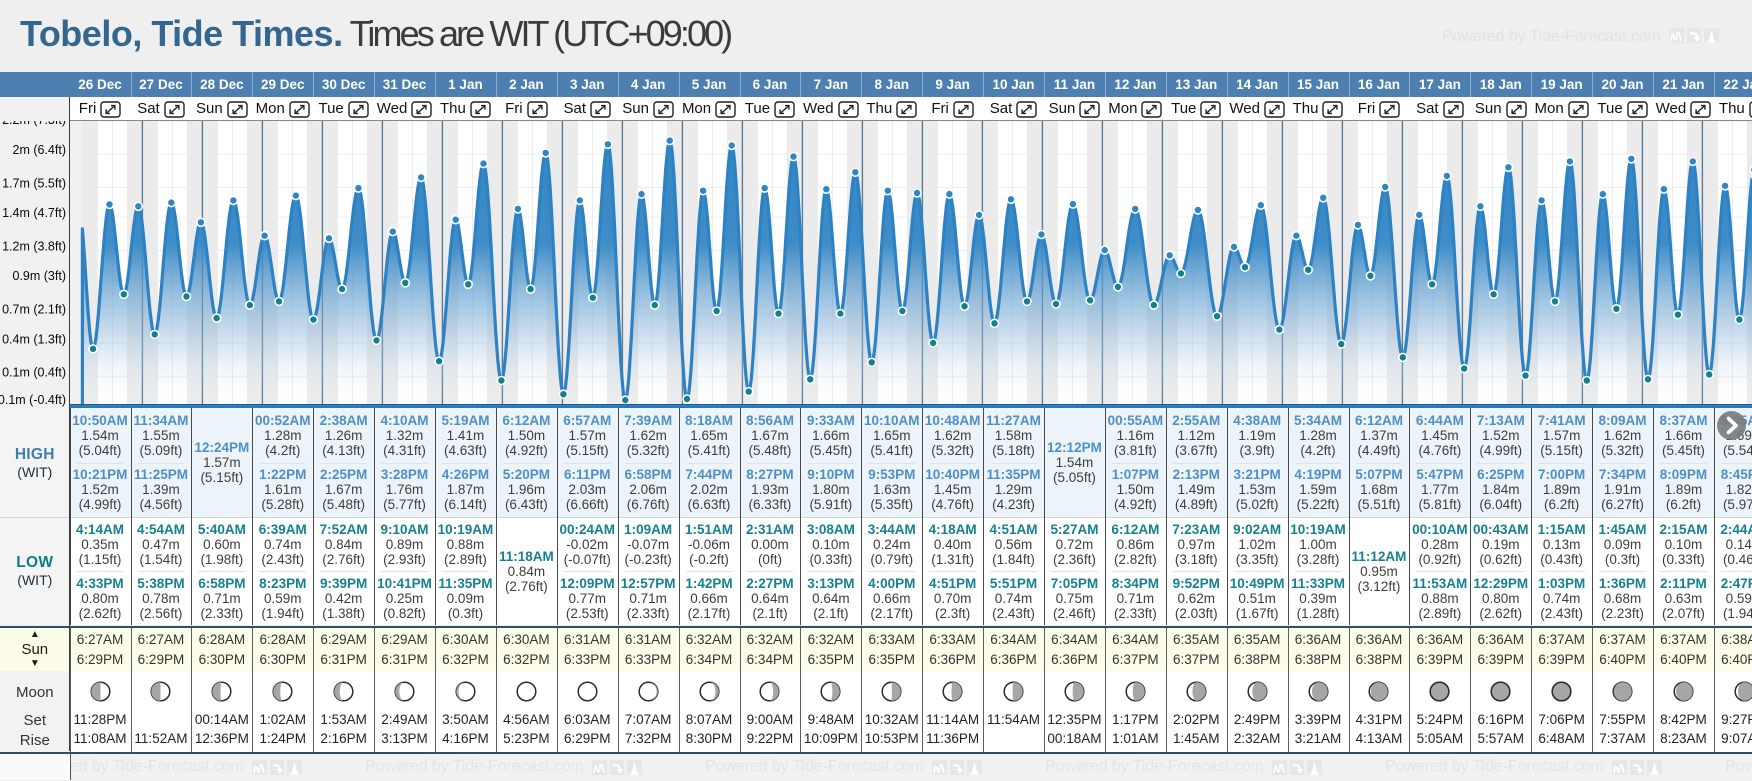  Describe the element at coordinates (40, 276) in the screenshot. I see `svg-text: 0.9m (3ft)` at that location.